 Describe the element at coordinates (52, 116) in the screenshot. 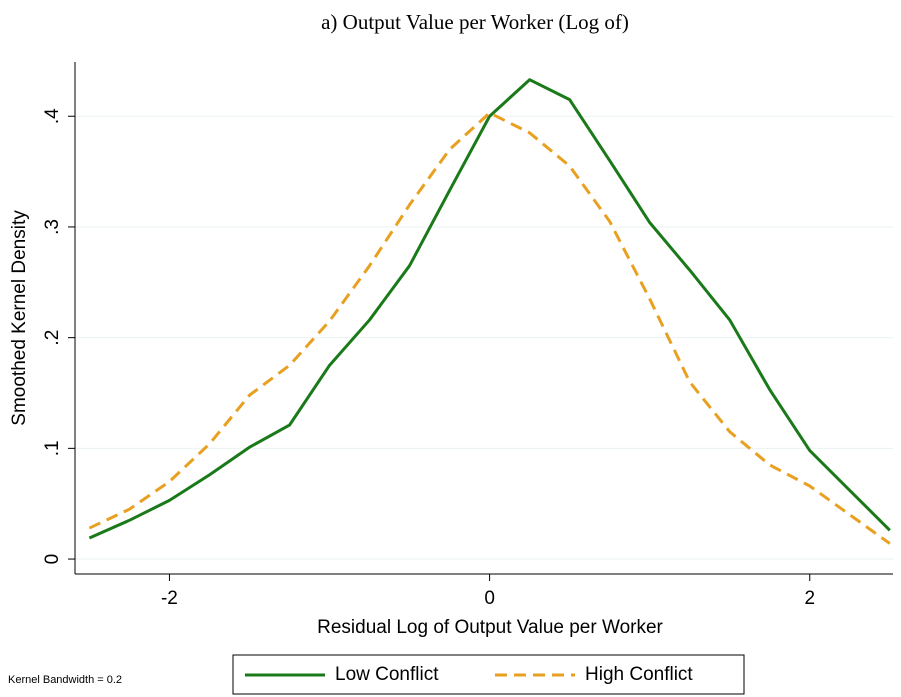

I see `y-tick-label: .4` at that location.